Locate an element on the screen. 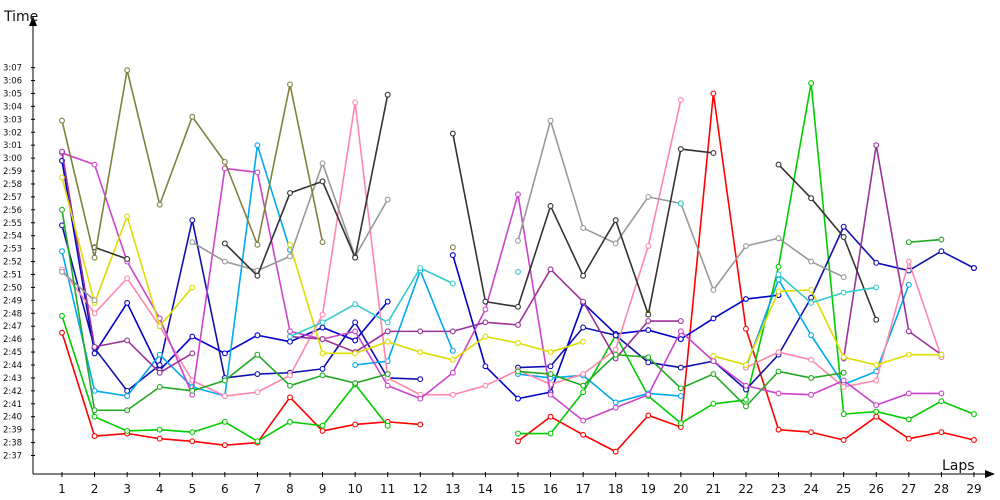 The height and width of the screenshot is (500, 1000). y-axis-arrow is located at coordinates (33, 21).